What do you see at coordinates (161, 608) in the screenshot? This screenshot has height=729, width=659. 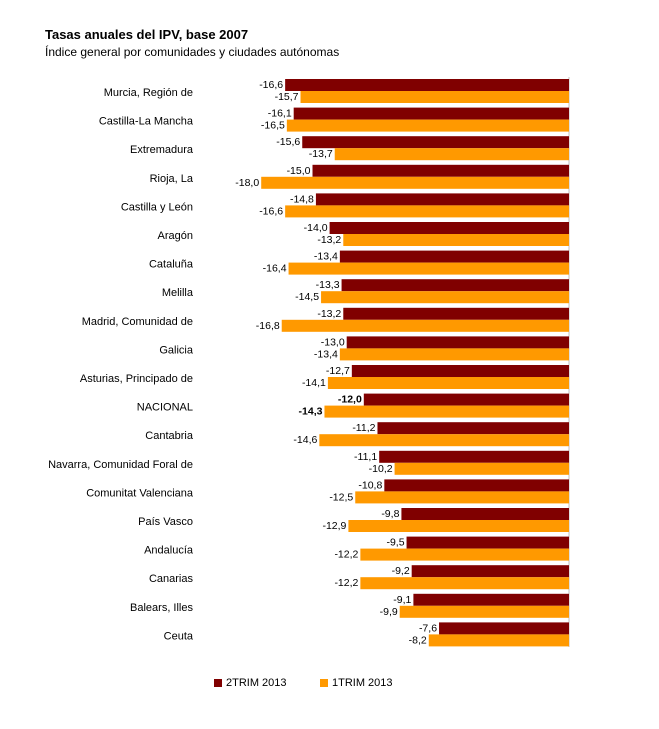 I see `category-label-balears-illes: Balears, Illes` at bounding box center [161, 608].